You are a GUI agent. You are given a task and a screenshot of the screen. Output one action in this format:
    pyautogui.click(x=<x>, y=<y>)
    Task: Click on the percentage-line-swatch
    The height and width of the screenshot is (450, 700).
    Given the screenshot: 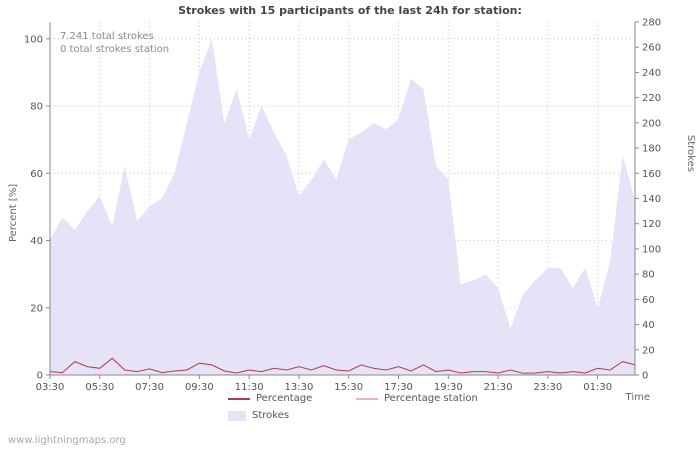 What is the action you would take?
    pyautogui.click(x=239, y=398)
    